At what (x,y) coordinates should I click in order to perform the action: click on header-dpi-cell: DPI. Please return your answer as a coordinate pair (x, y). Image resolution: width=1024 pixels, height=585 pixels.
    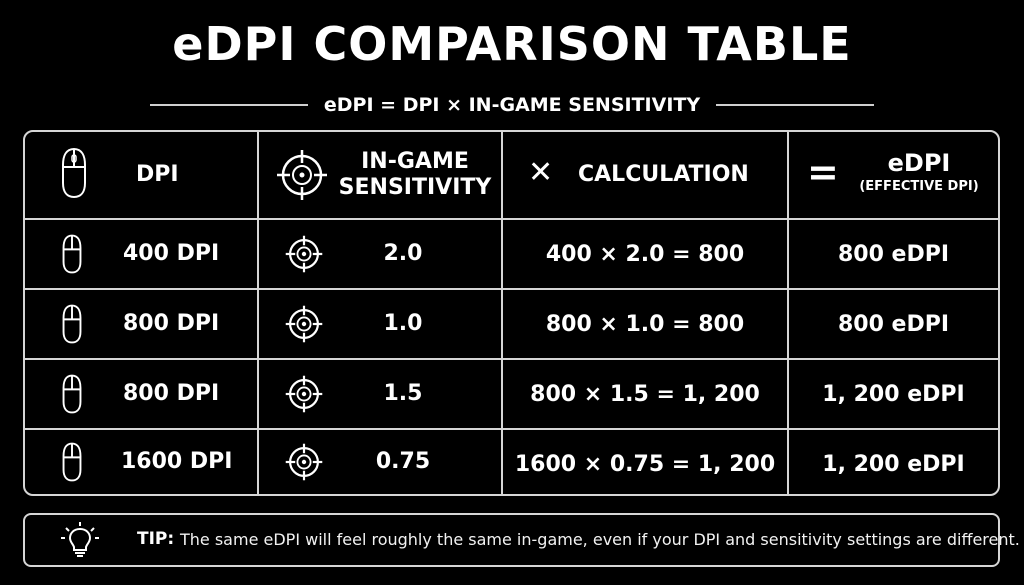
    Looking at the image, I should click on (142, 175).